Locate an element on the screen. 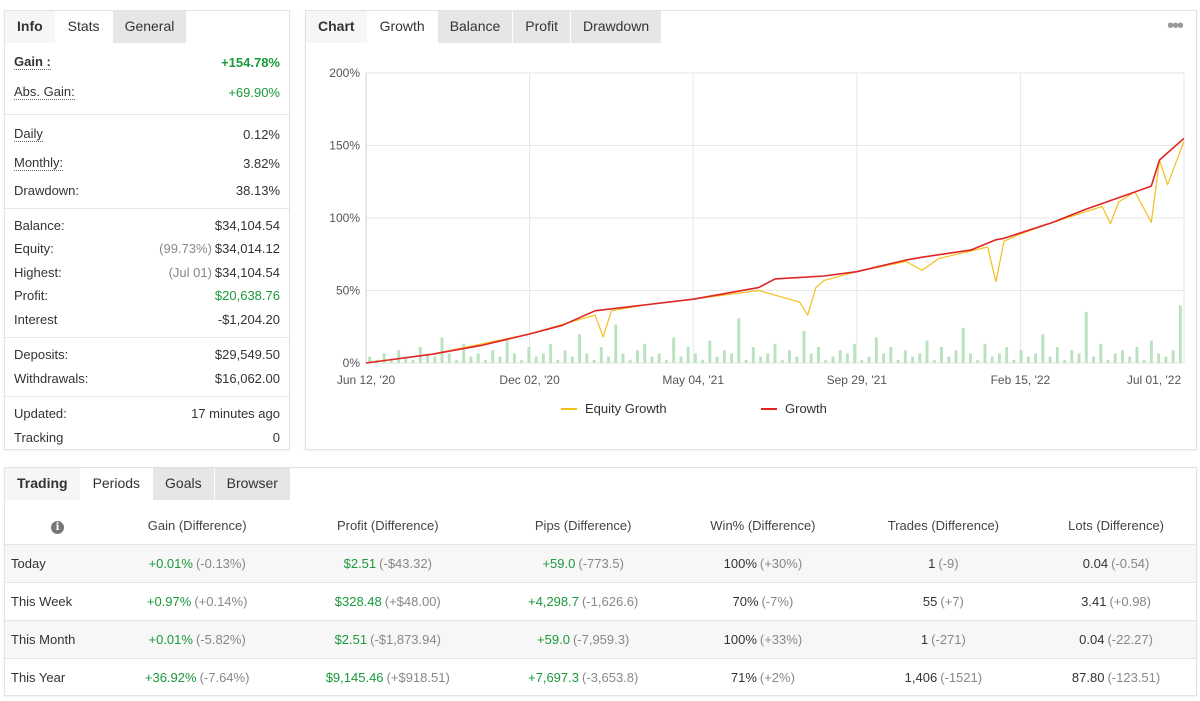 This screenshot has width=1200, height=701. trades-value: 55 is located at coordinates (930, 601).